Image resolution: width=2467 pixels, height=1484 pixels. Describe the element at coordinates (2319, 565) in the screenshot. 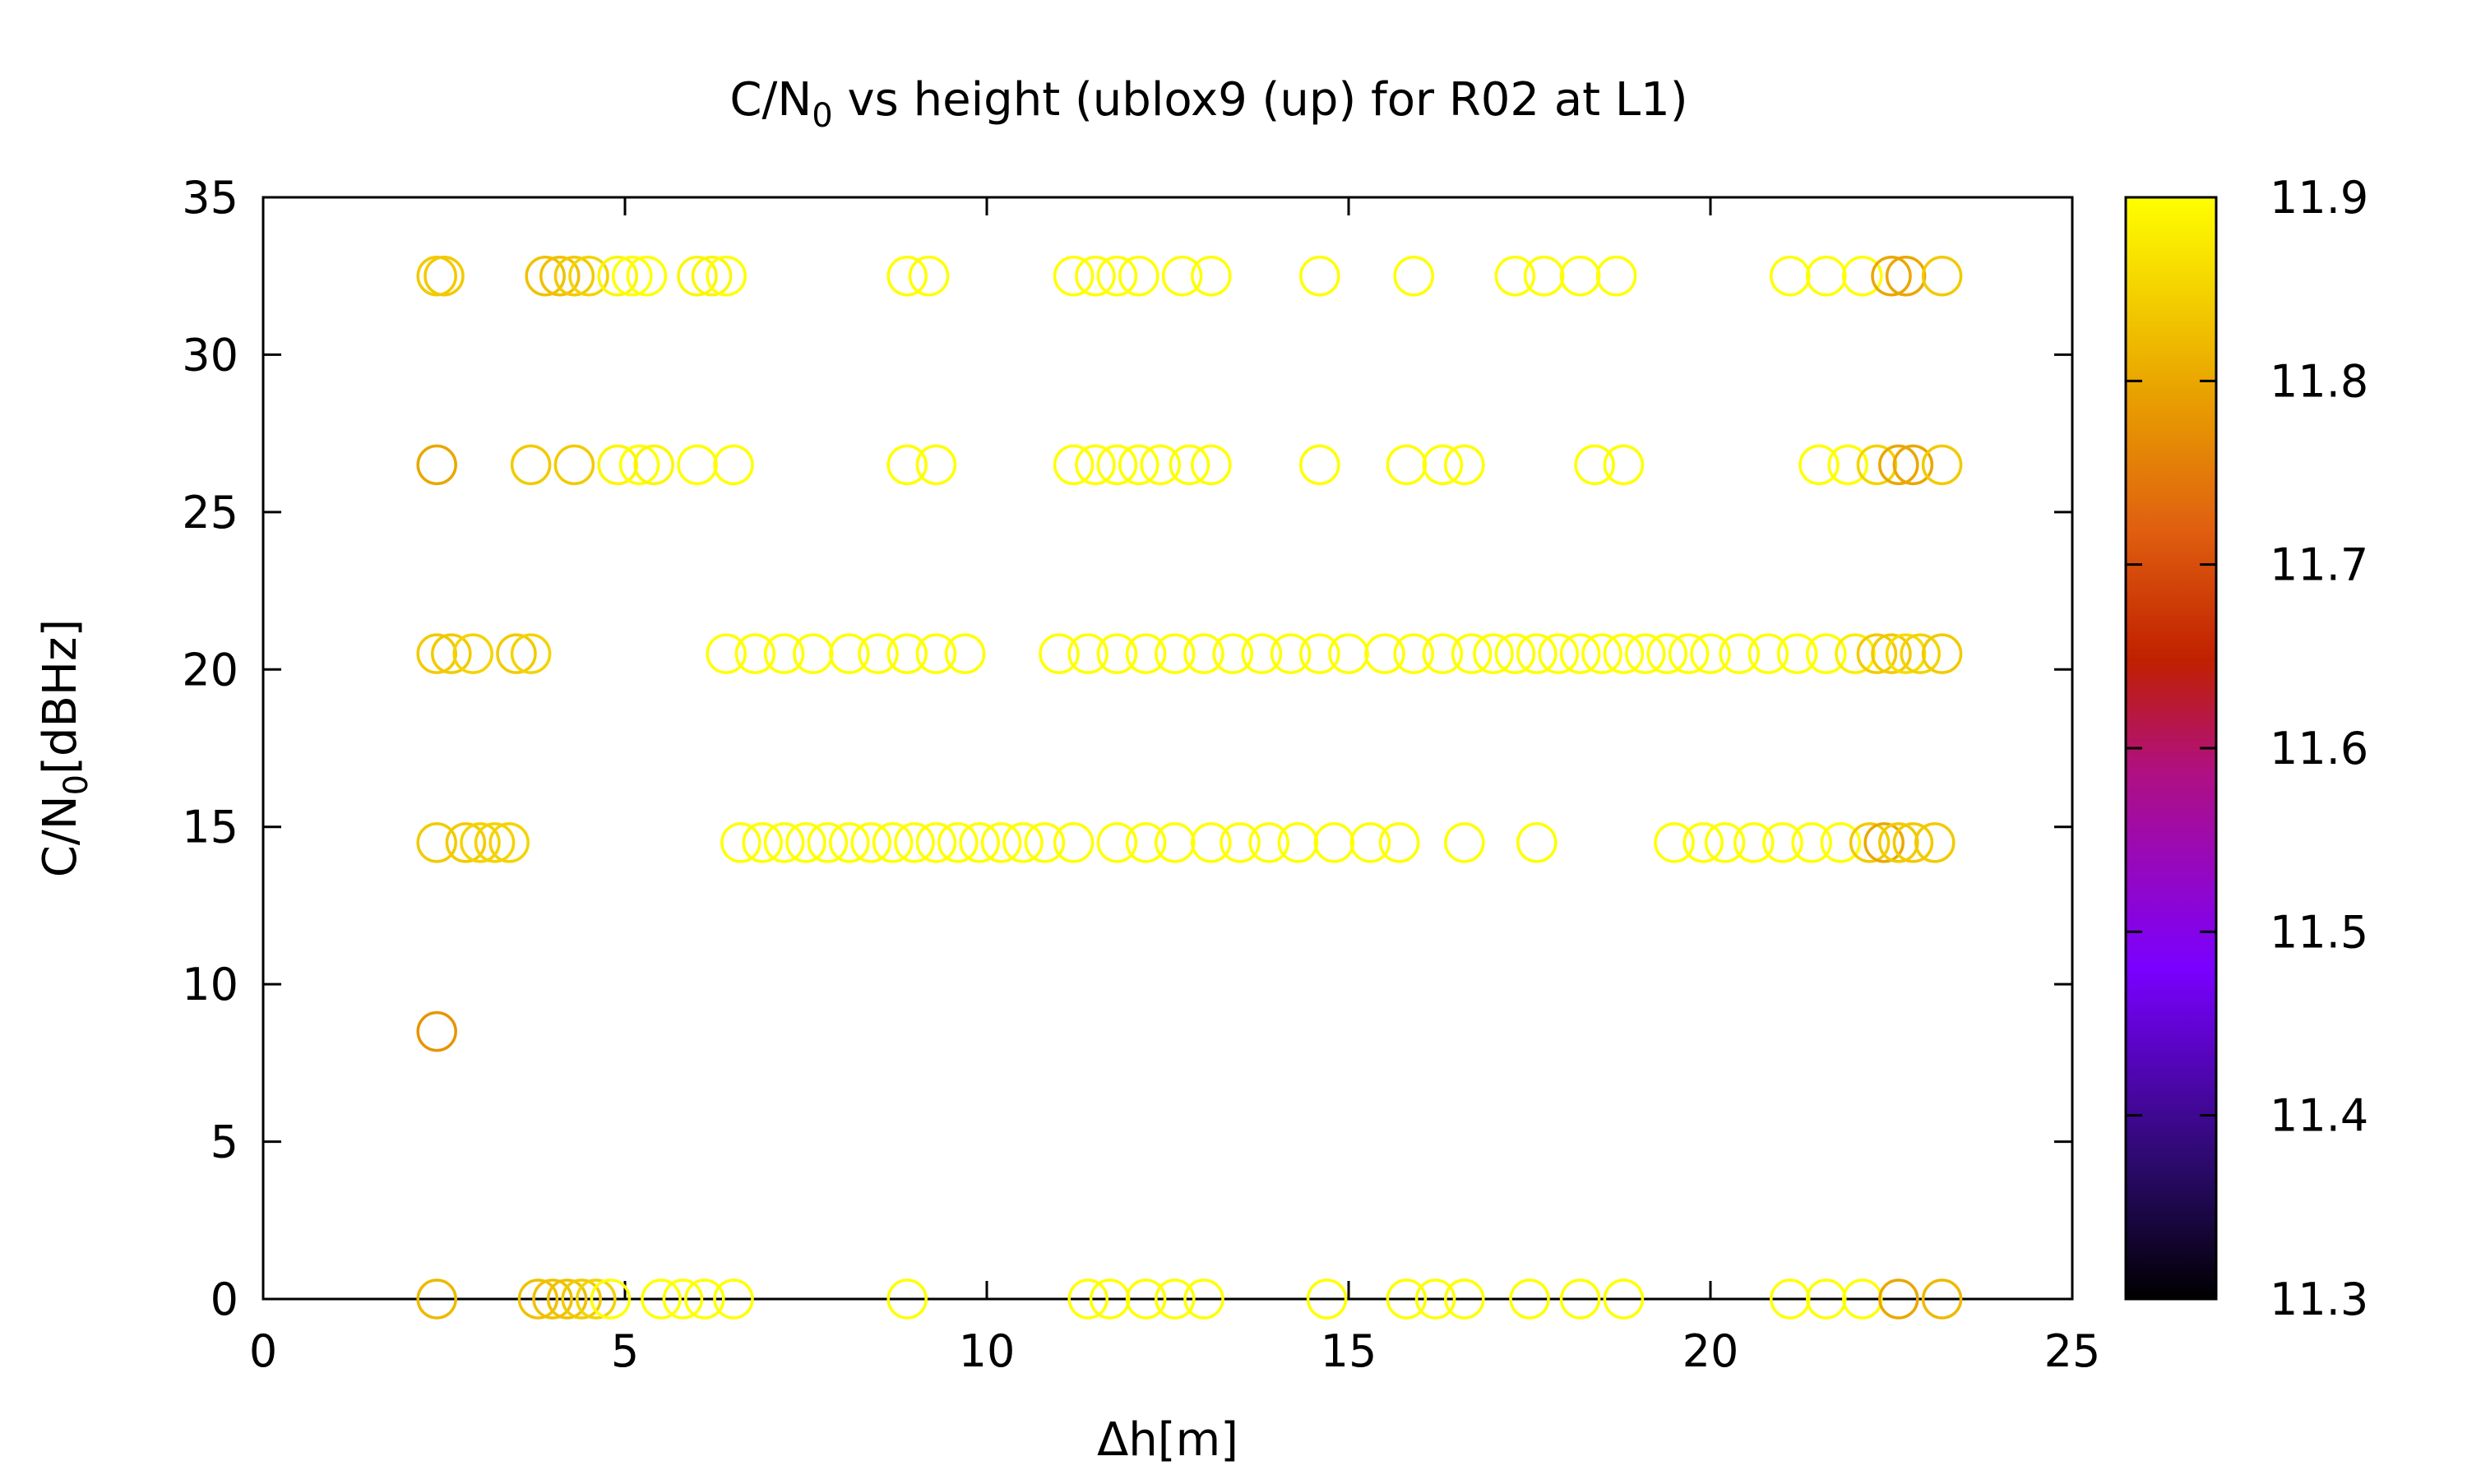

I see `colorbar-tick-label: 11.7` at that location.